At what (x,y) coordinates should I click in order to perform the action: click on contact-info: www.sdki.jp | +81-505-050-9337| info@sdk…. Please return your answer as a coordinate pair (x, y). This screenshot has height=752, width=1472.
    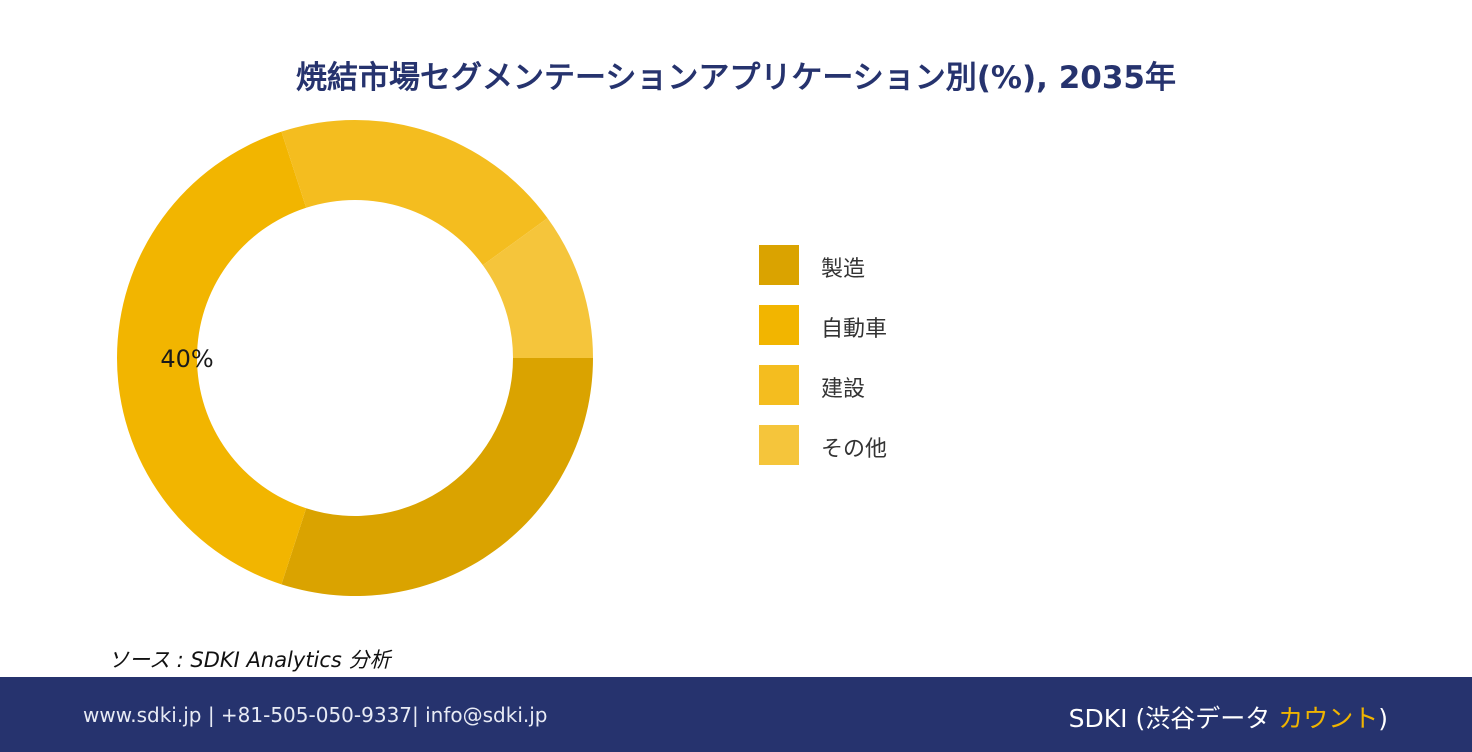
    Looking at the image, I should click on (315, 715).